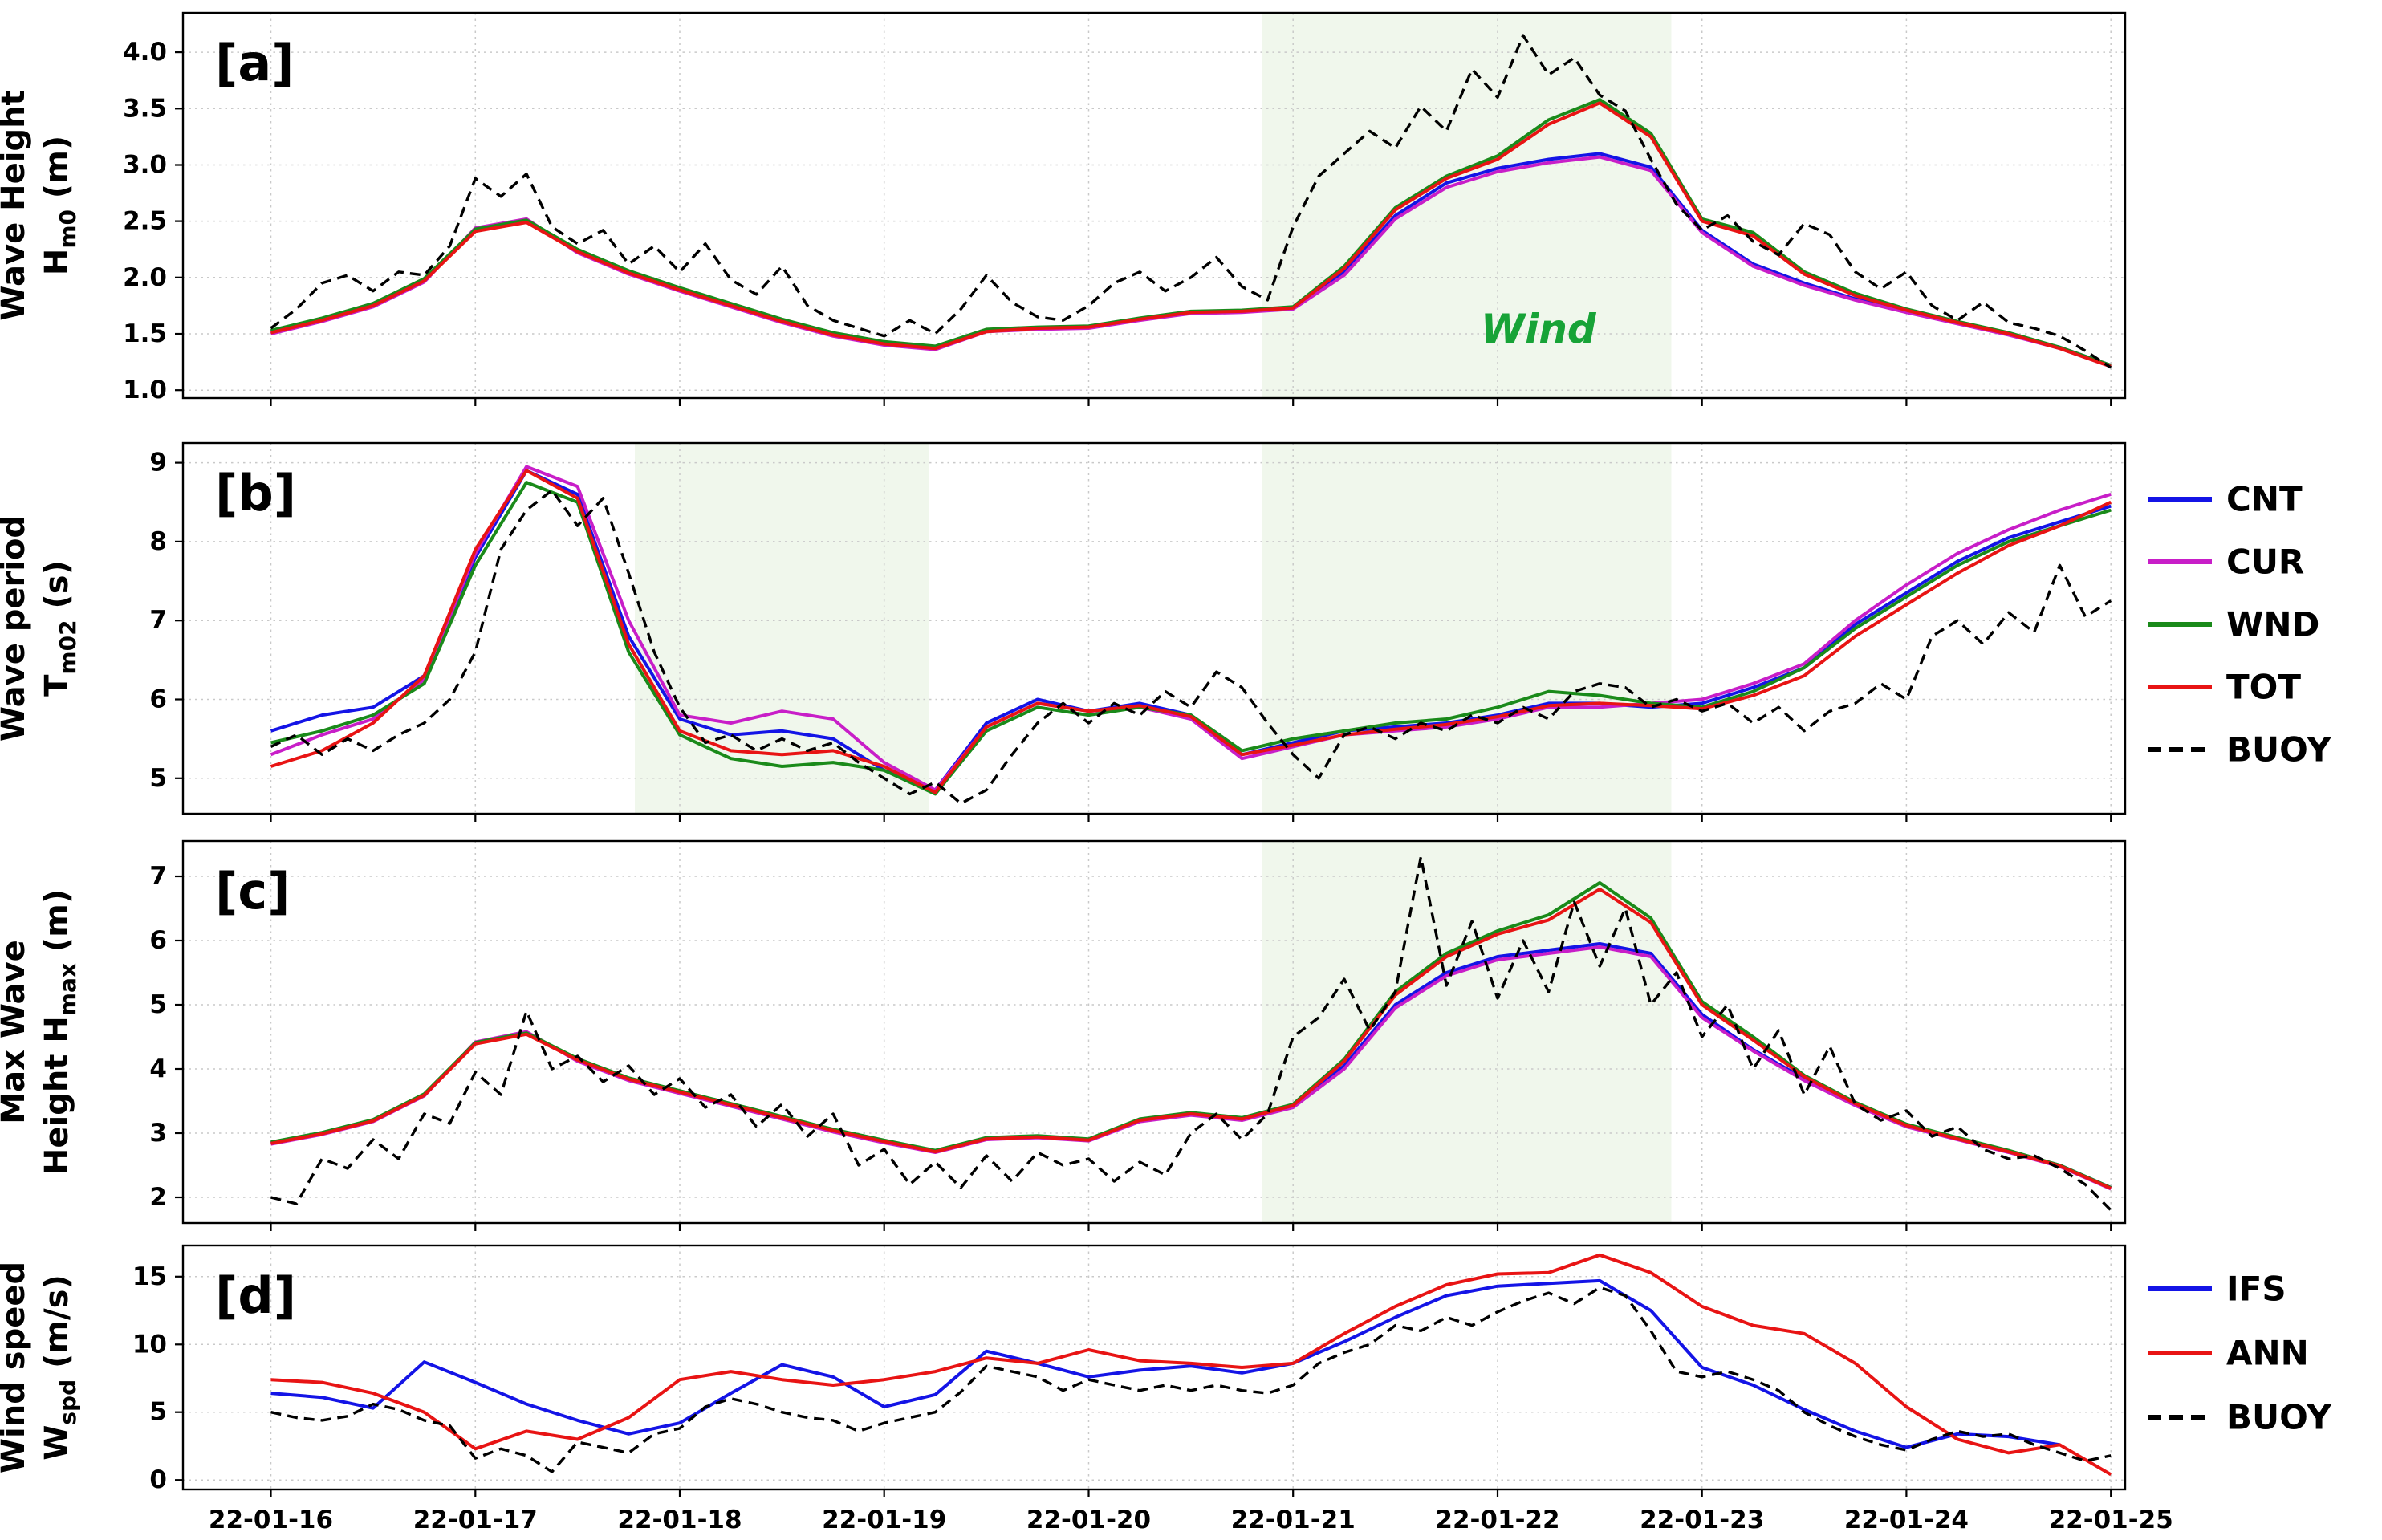 This screenshot has width=2382, height=1540. I want to click on panel-border, so click(1154, 1367).